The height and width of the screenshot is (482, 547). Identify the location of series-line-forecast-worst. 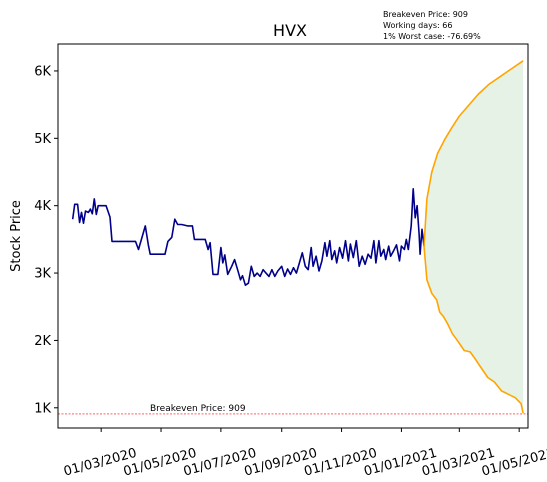
(473, 330).